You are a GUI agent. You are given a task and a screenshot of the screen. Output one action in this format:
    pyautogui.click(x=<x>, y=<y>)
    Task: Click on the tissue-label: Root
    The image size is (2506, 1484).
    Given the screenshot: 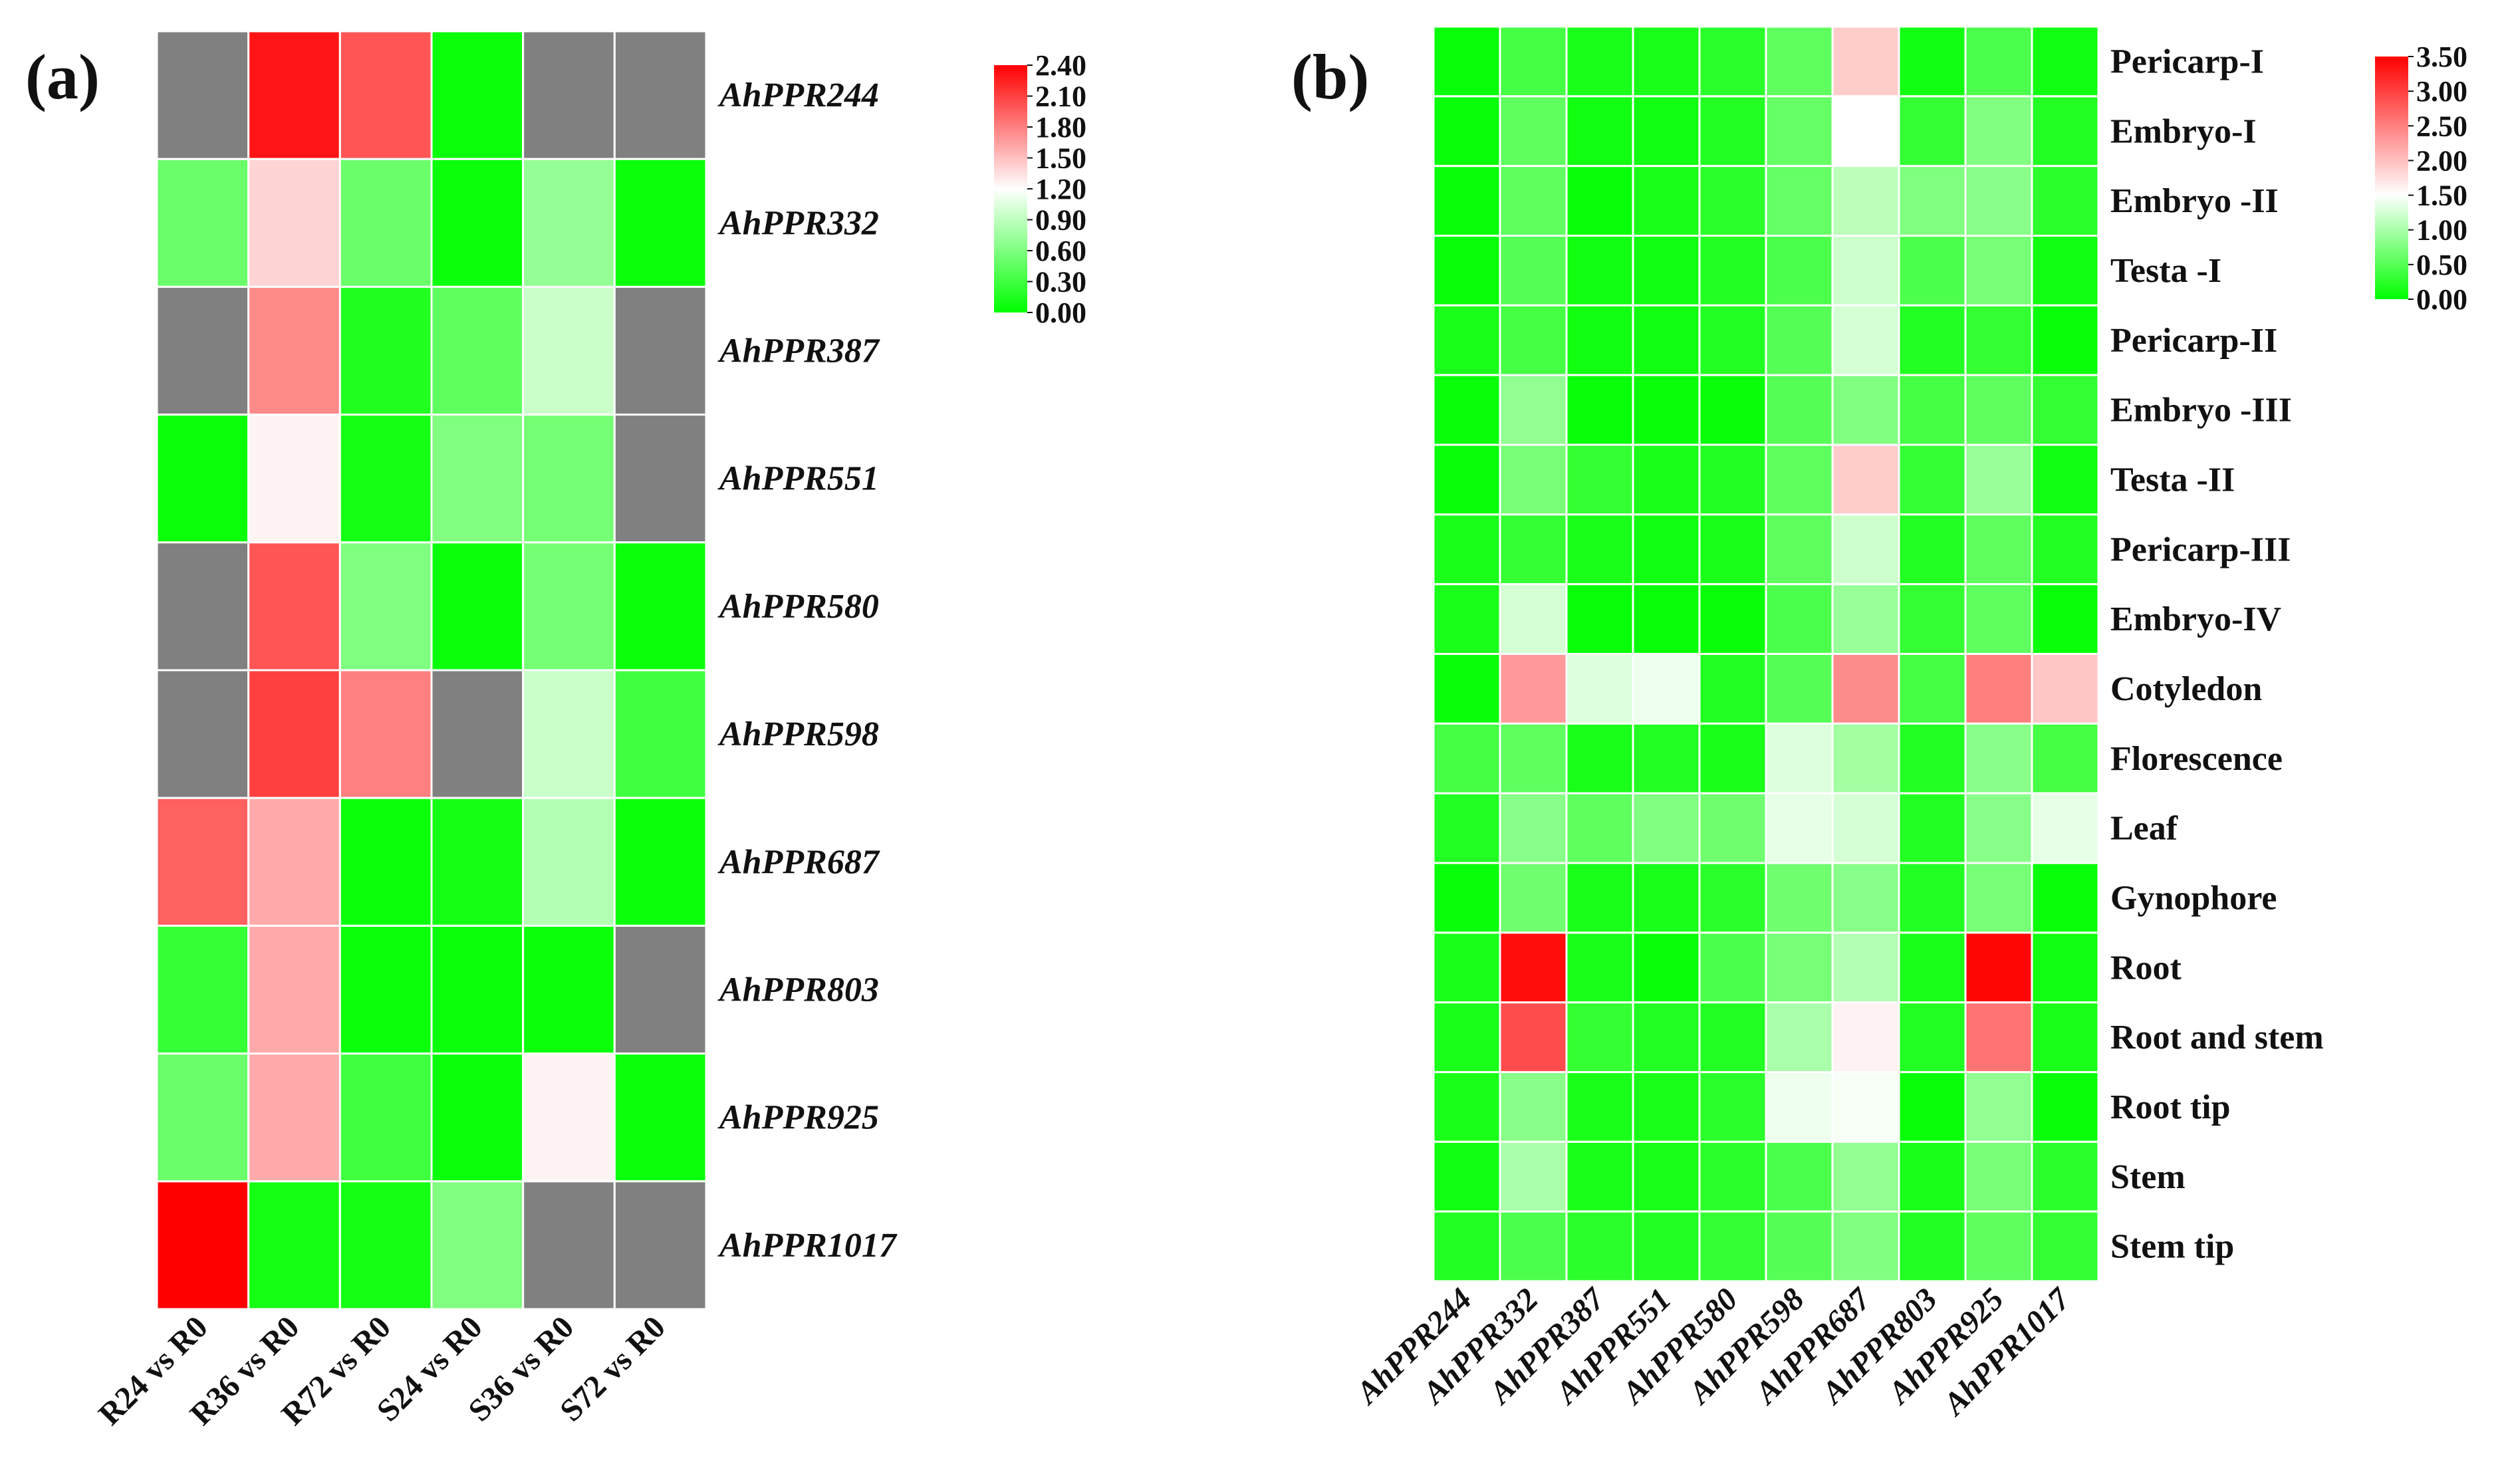 What is the action you would take?
    pyautogui.click(x=2146, y=968)
    